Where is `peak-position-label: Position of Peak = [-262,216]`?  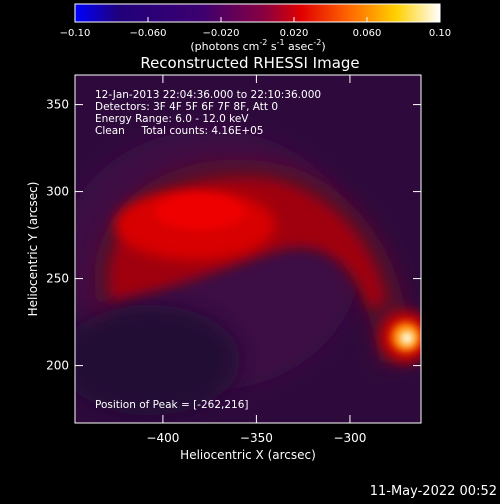
peak-position-label: Position of Peak = [-262,216] is located at coordinates (172, 405).